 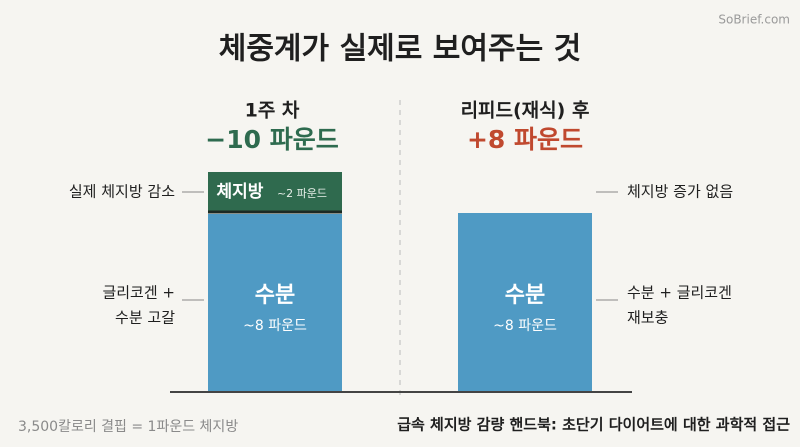 I want to click on left-heading: 1주 차, so click(x=272, y=111).